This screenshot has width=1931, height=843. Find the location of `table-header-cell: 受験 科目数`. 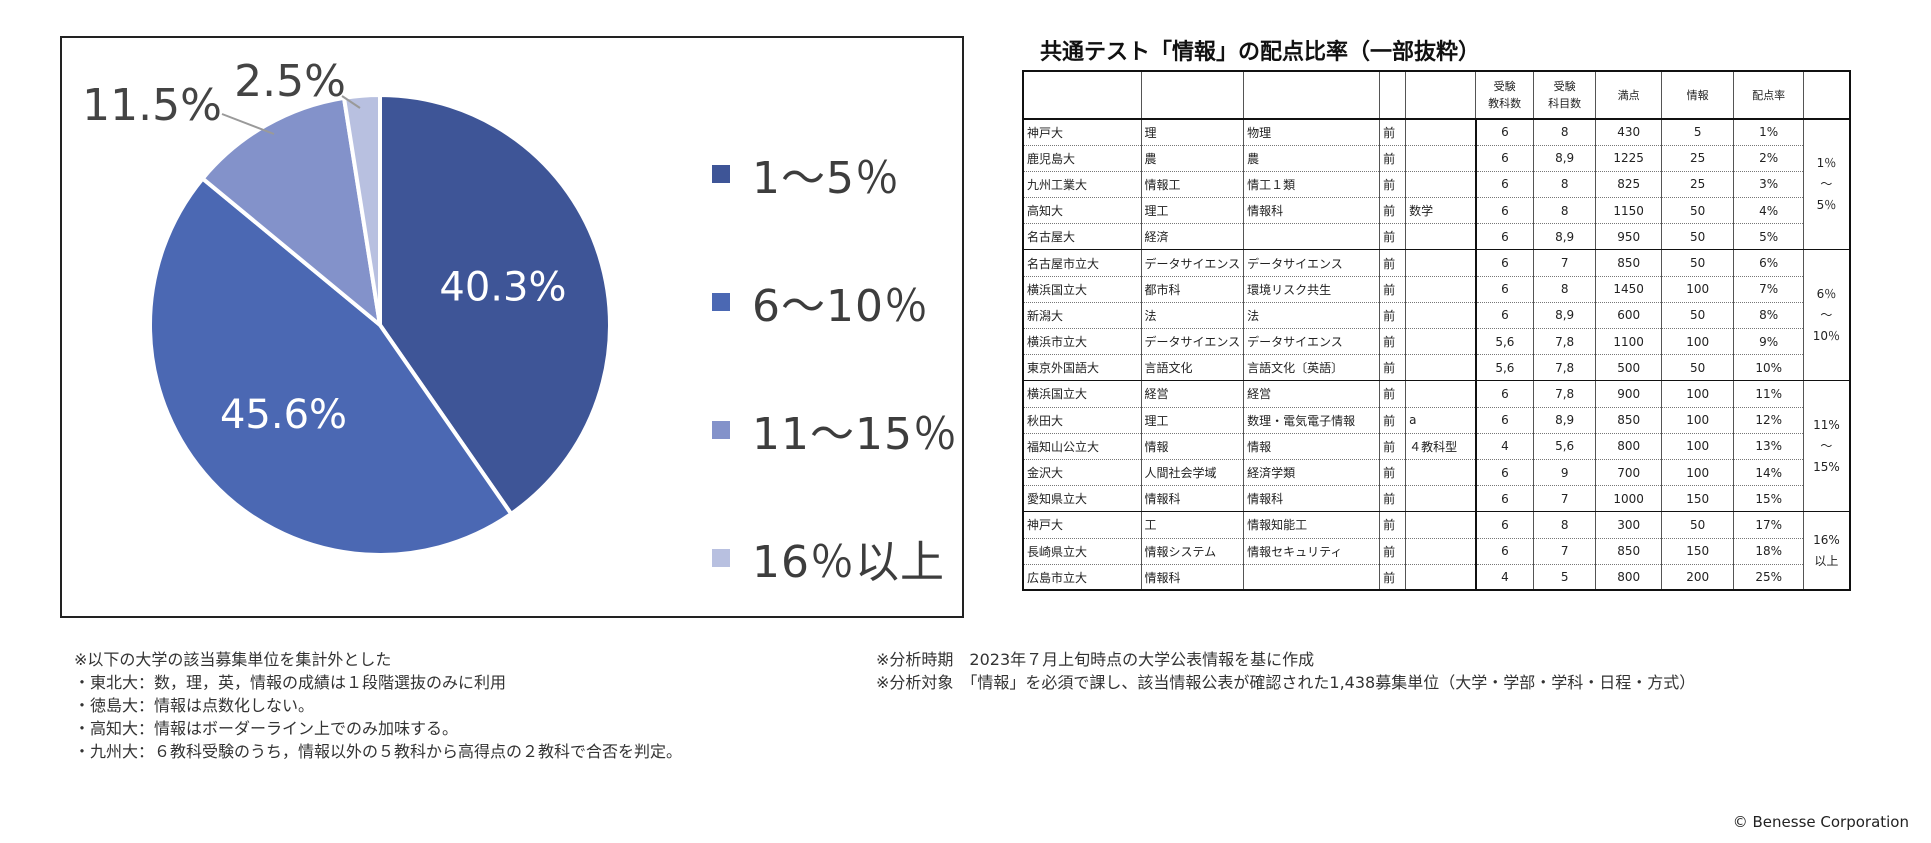

table-header-cell: 受験 科目数 is located at coordinates (1565, 95).